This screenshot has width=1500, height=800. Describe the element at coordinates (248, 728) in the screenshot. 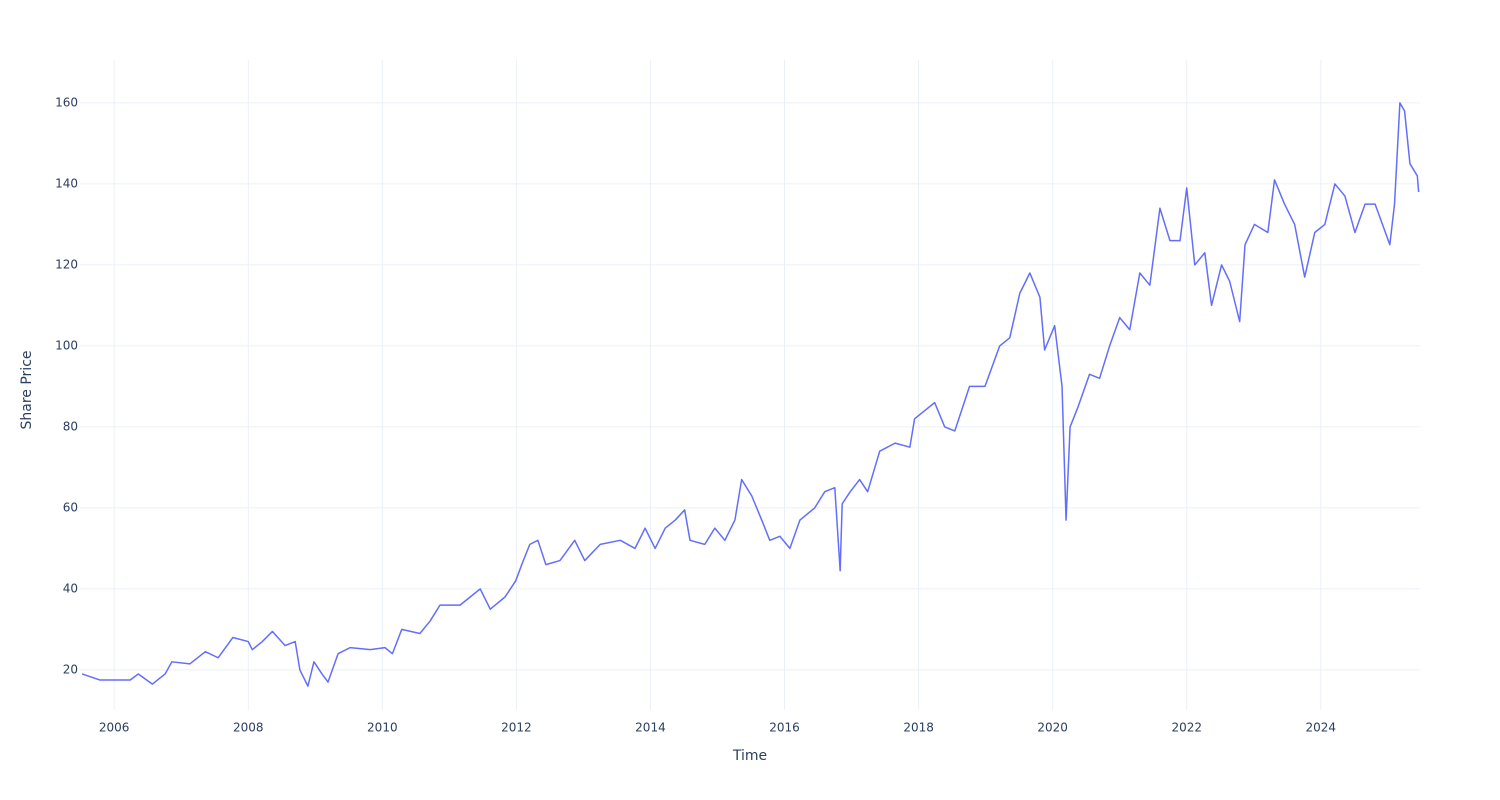

I see `x-tick-label: 2008` at that location.